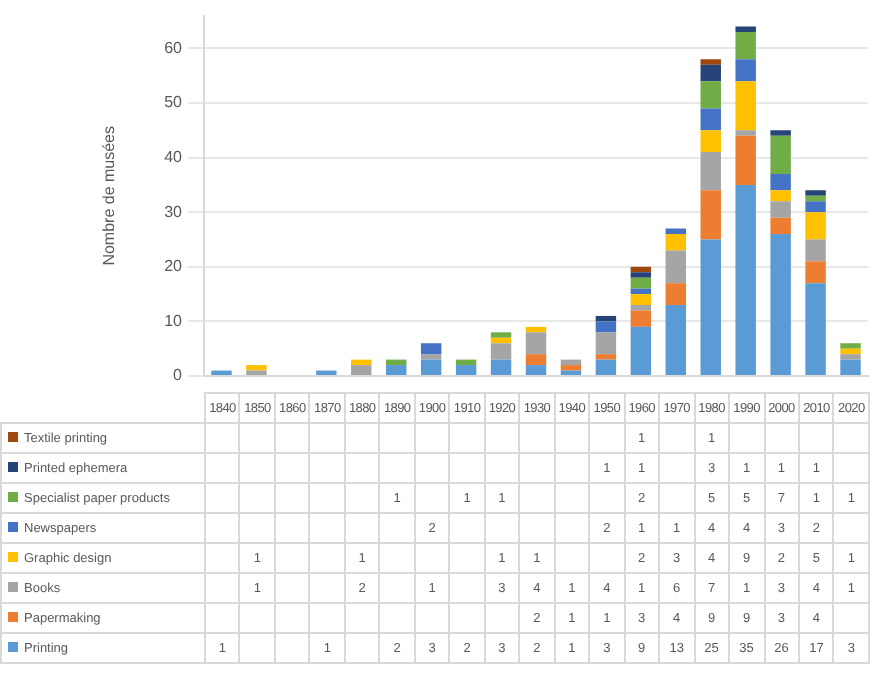 This screenshot has height=678, width=880. Describe the element at coordinates (174, 102) in the screenshot. I see `y-tick-label: 50` at that location.